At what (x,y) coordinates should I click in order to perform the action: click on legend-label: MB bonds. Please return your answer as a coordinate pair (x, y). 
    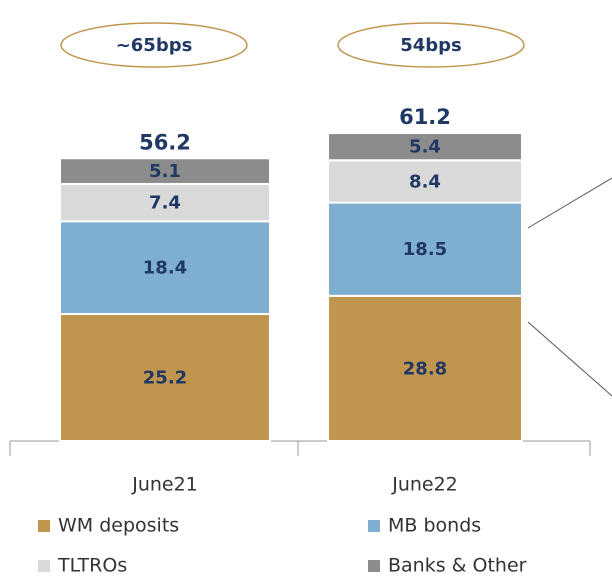
    Looking at the image, I should click on (434, 526).